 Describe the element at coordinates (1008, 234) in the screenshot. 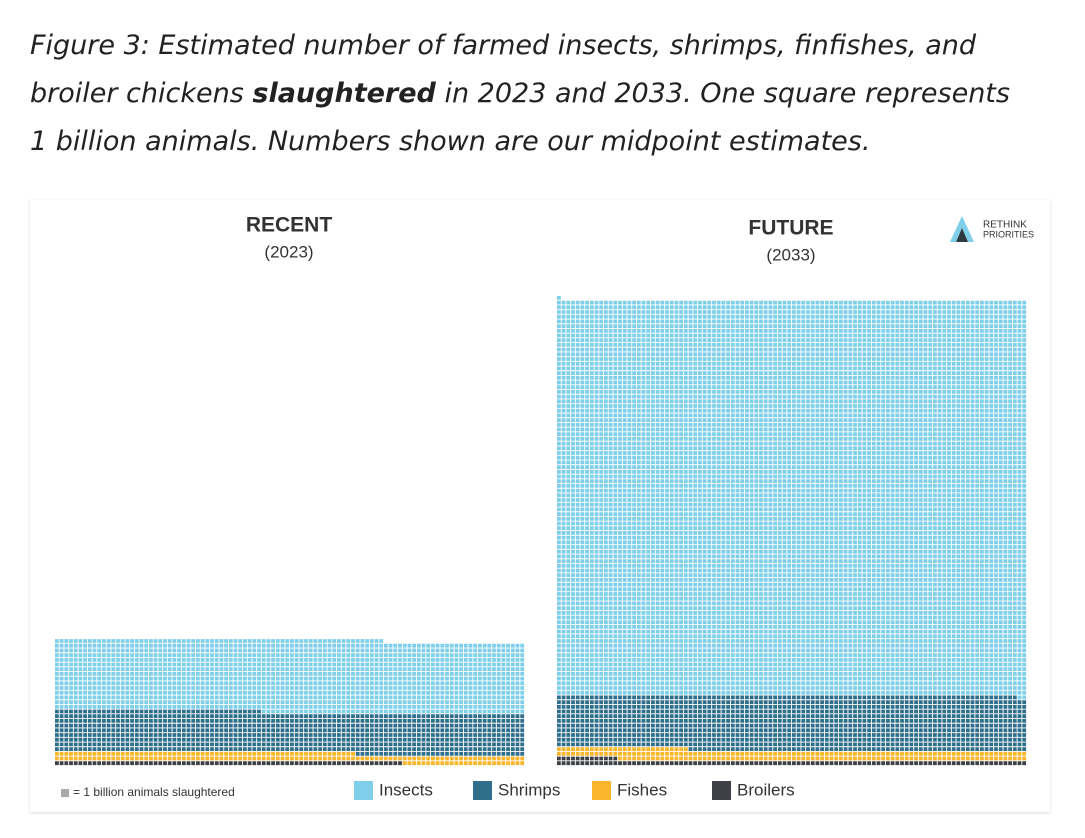

I see `logo-text: PRIORITIES` at that location.